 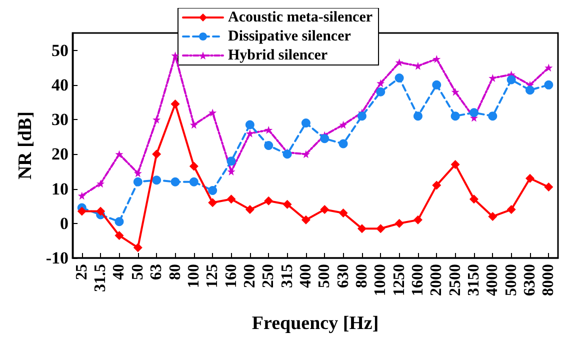 What do you see at coordinates (437, 280) in the screenshot?
I see `x-tick-label: 2000` at bounding box center [437, 280].